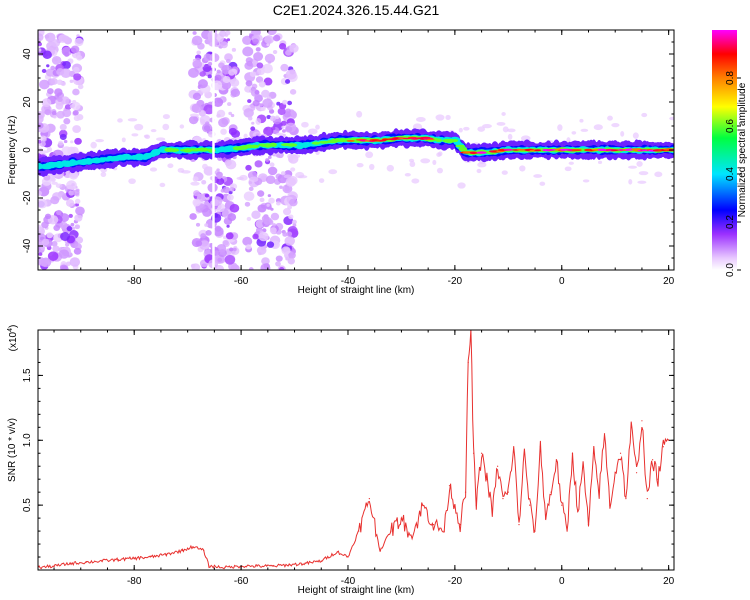 This screenshot has width=750, height=600. I want to click on y-tick-label: 40, so click(27, 54).